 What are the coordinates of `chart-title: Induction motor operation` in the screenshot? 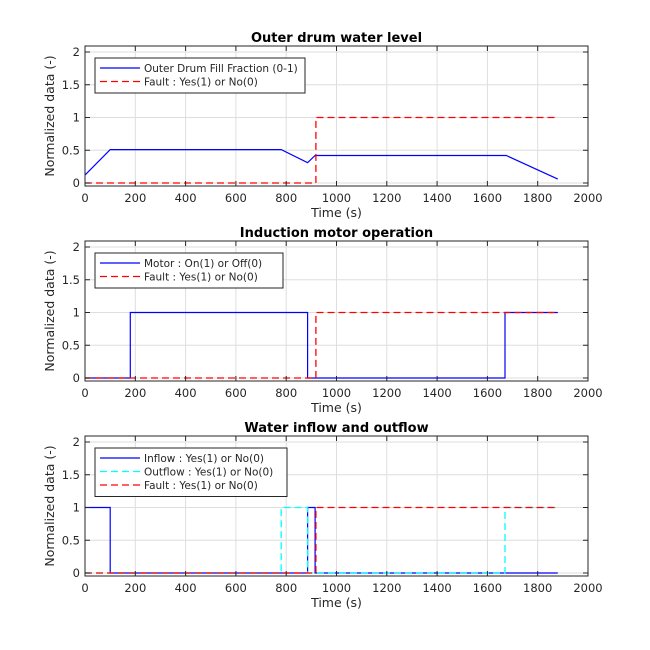 It's located at (336, 233).